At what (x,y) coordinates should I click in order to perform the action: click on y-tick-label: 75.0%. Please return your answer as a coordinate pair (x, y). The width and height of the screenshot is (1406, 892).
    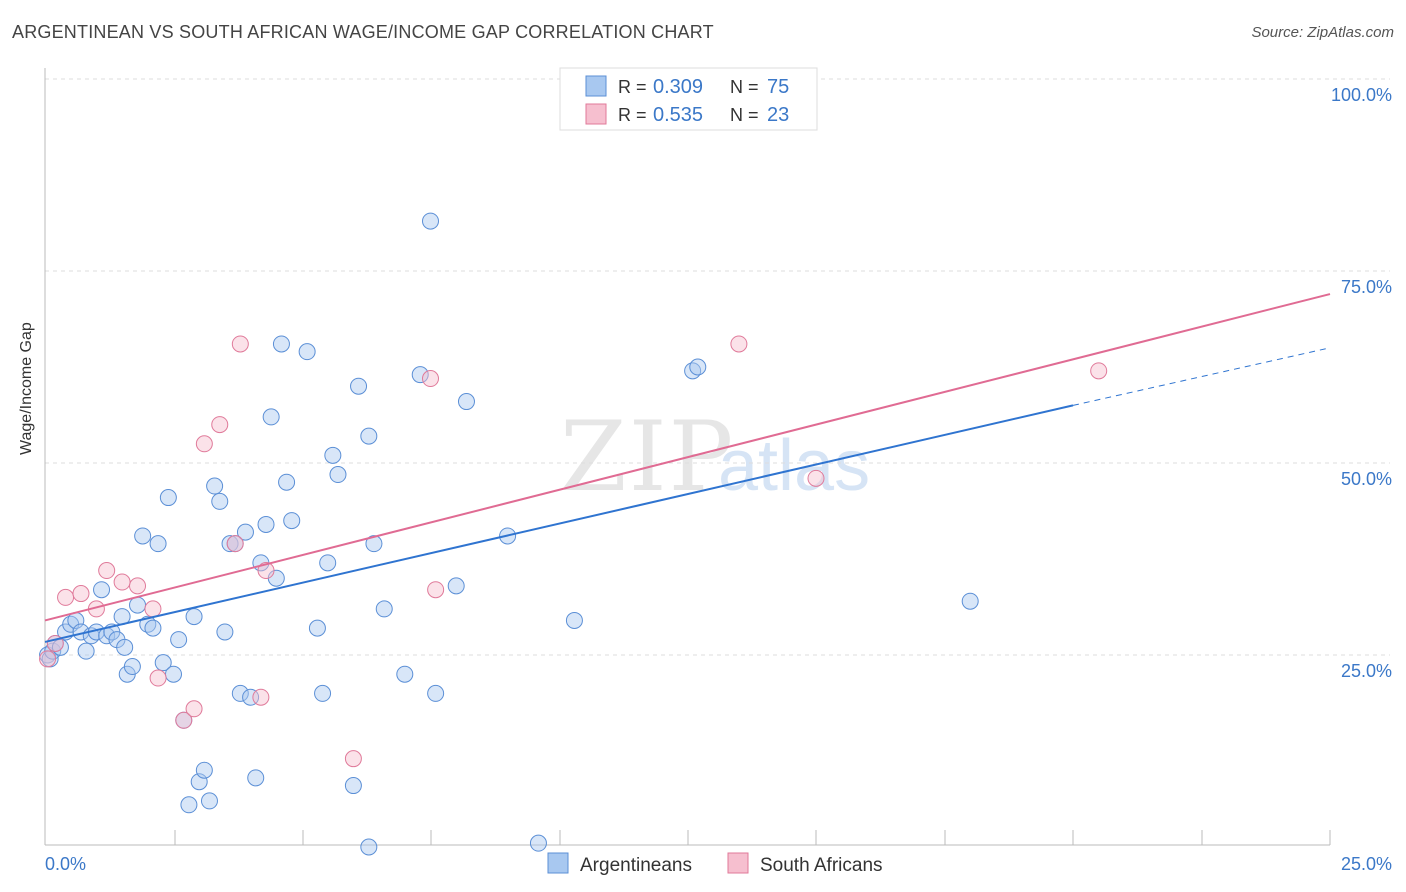
    Looking at the image, I should click on (1366, 287).